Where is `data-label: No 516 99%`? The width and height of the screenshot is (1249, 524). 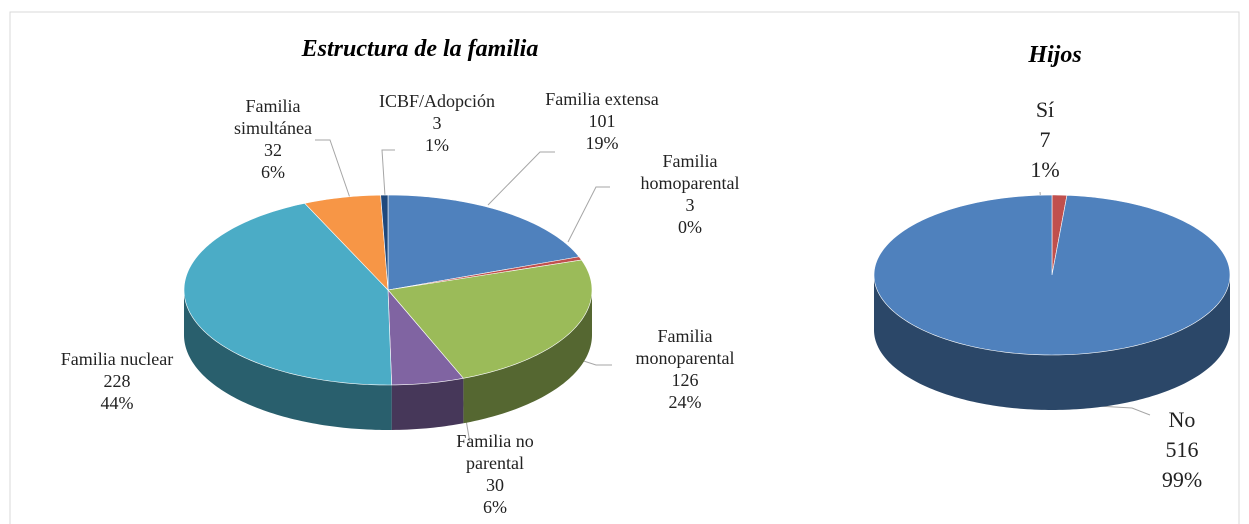 data-label: No 516 99% is located at coordinates (1182, 450).